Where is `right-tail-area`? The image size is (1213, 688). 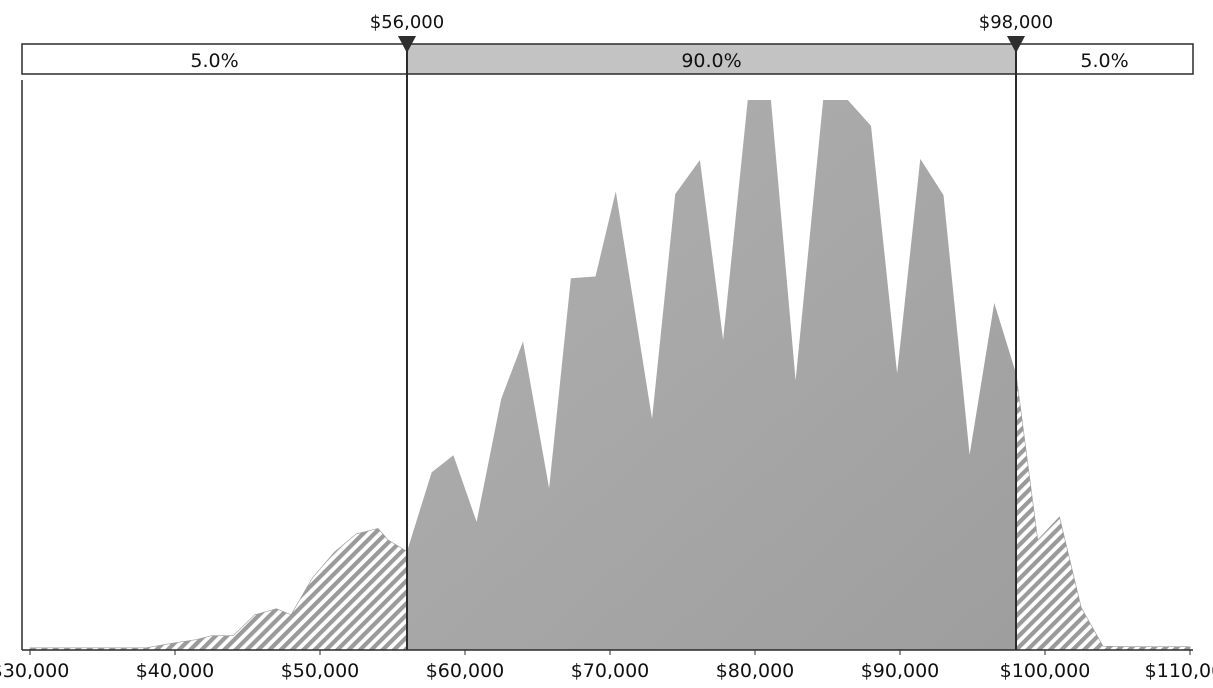
right-tail-area is located at coordinates (1103, 511).